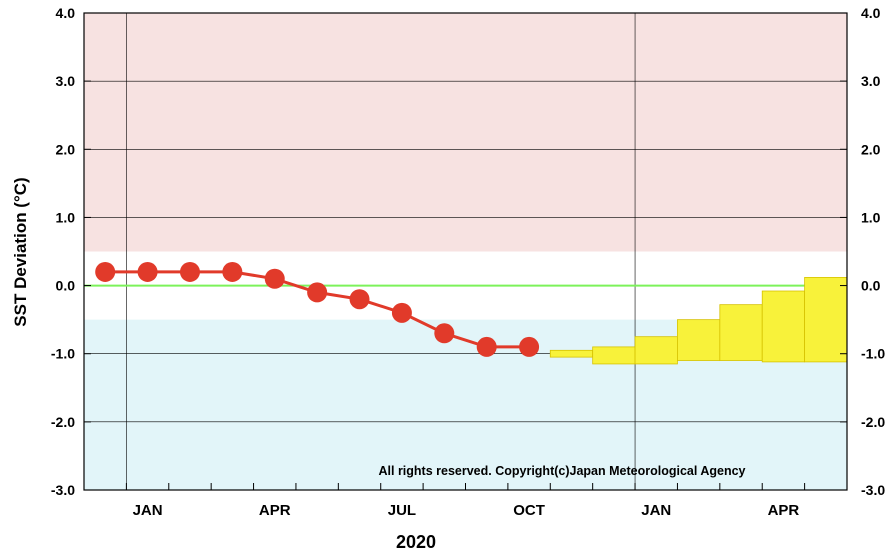  Describe the element at coordinates (871, 149) in the screenshot. I see `y-tick-label-right: 2.0` at that location.